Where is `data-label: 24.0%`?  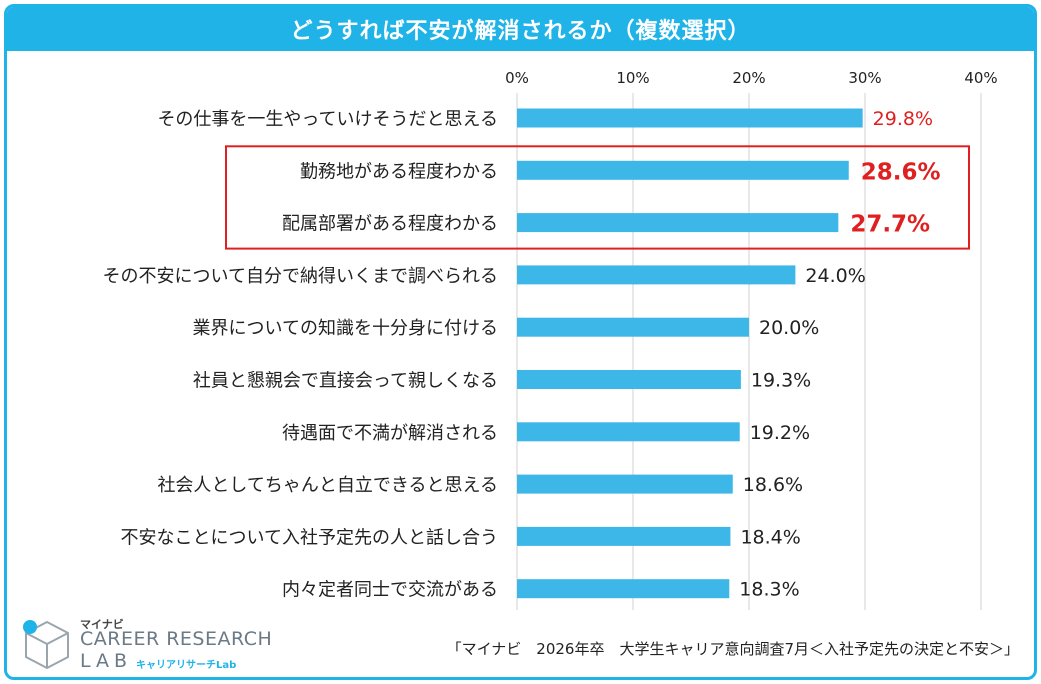 data-label: 24.0% is located at coordinates (835, 276).